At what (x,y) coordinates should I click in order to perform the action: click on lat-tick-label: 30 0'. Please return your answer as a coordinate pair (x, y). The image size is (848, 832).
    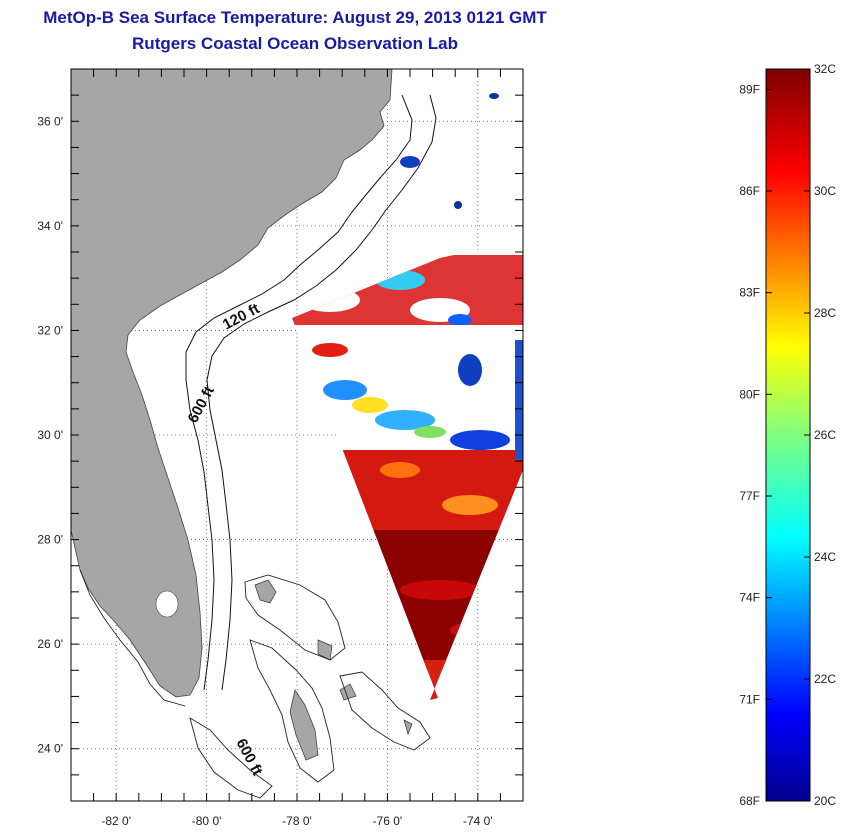
    Looking at the image, I should click on (50, 435).